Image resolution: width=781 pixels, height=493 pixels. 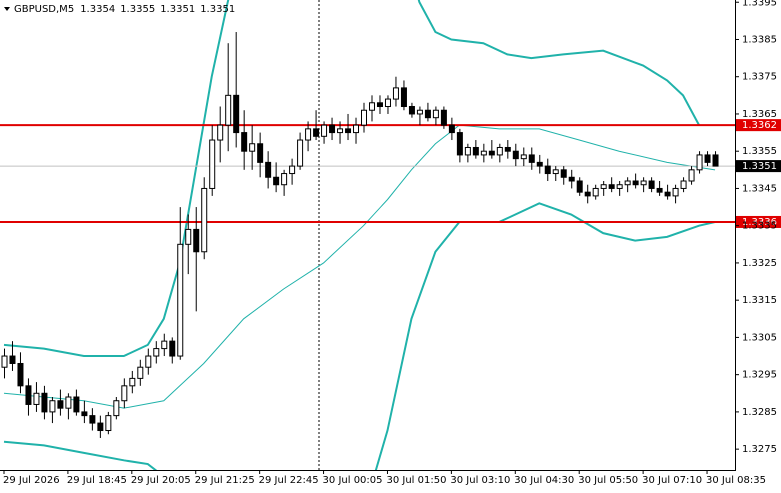 What do you see at coordinates (759, 114) in the screenshot?
I see `y-tick-label: 1.3365` at bounding box center [759, 114].